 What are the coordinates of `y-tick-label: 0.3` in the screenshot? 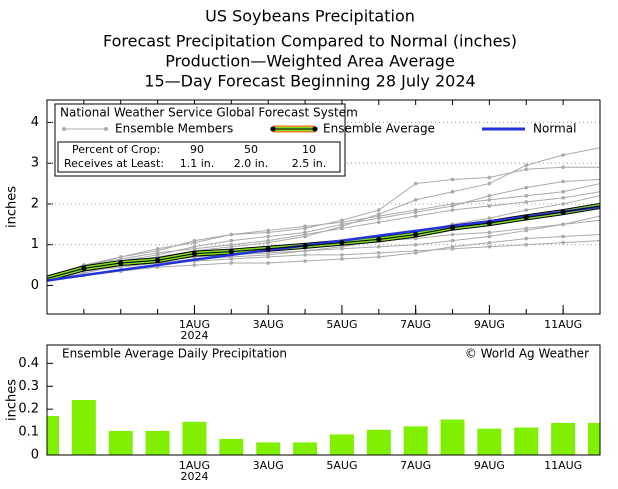 It's located at (28, 386).